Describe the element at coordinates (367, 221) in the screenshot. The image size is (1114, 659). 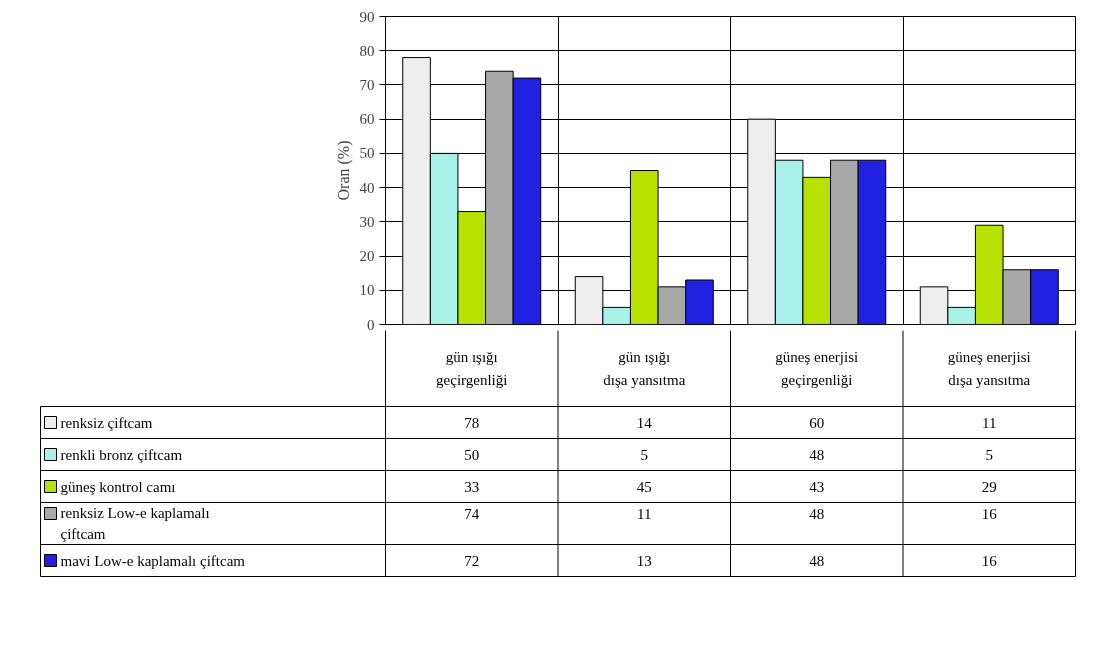
I see `y-tick-label: 30` at that location.